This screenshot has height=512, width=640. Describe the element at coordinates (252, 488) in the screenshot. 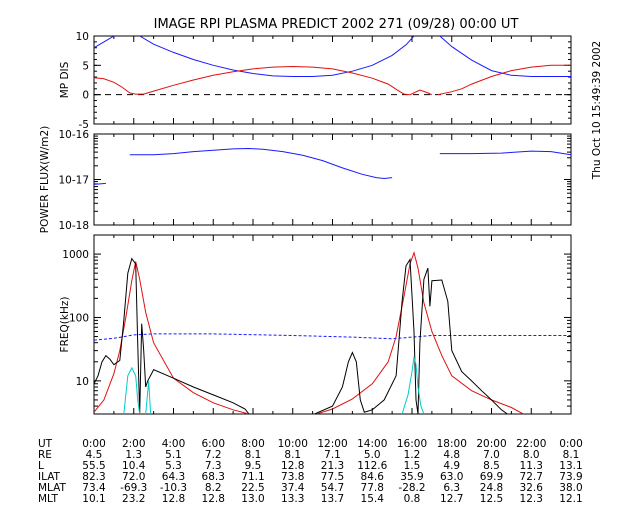

I see `table-cell: 22.5` at that location.